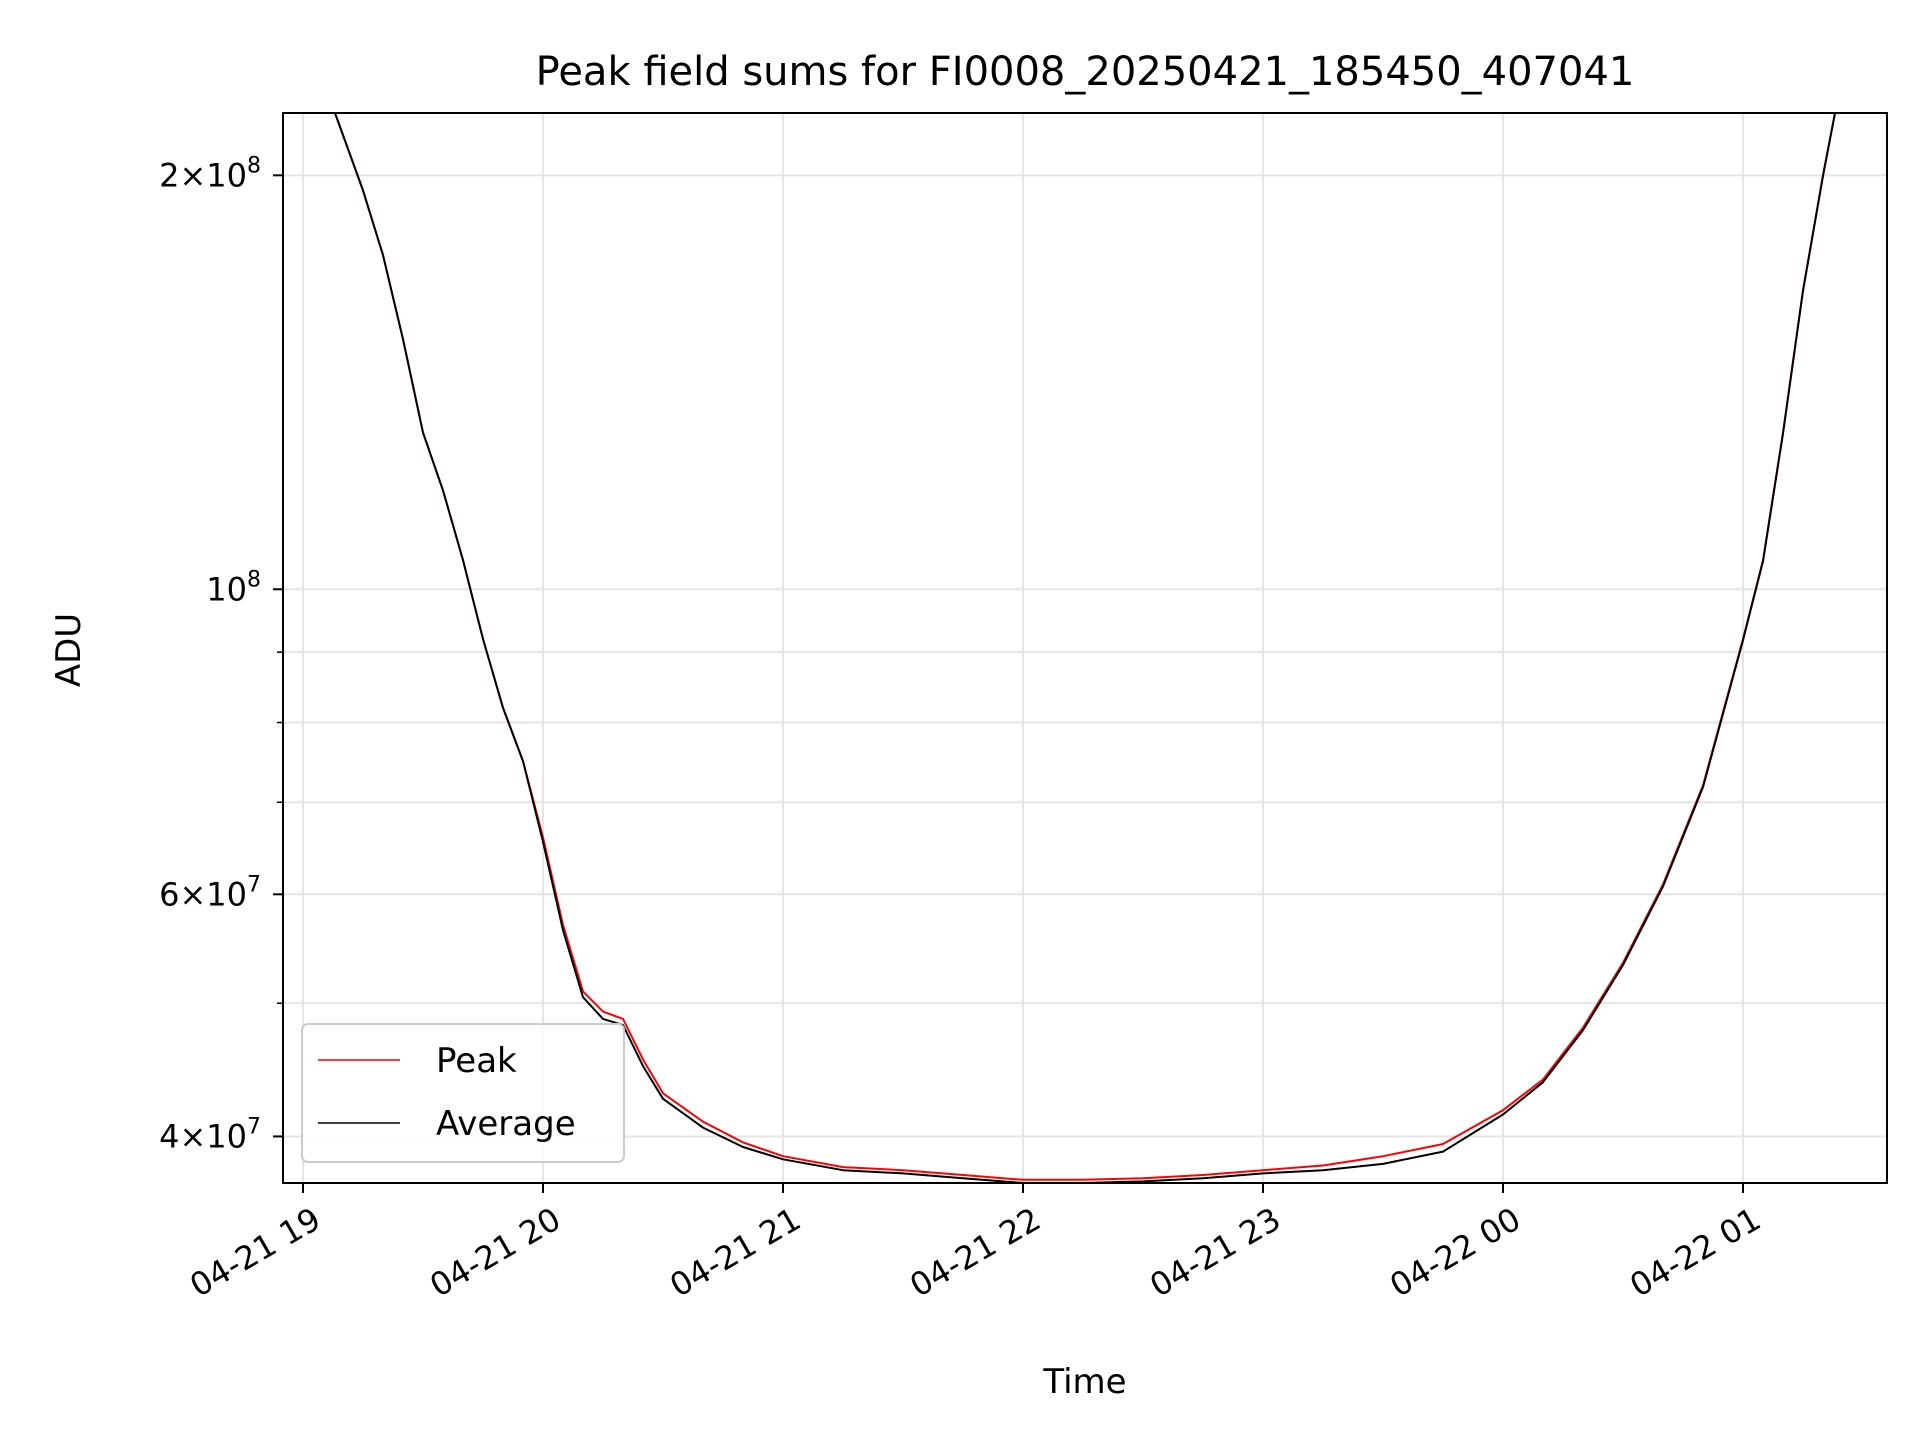 Image resolution: width=1920 pixels, height=1440 pixels. I want to click on legend-box, so click(463, 1093).